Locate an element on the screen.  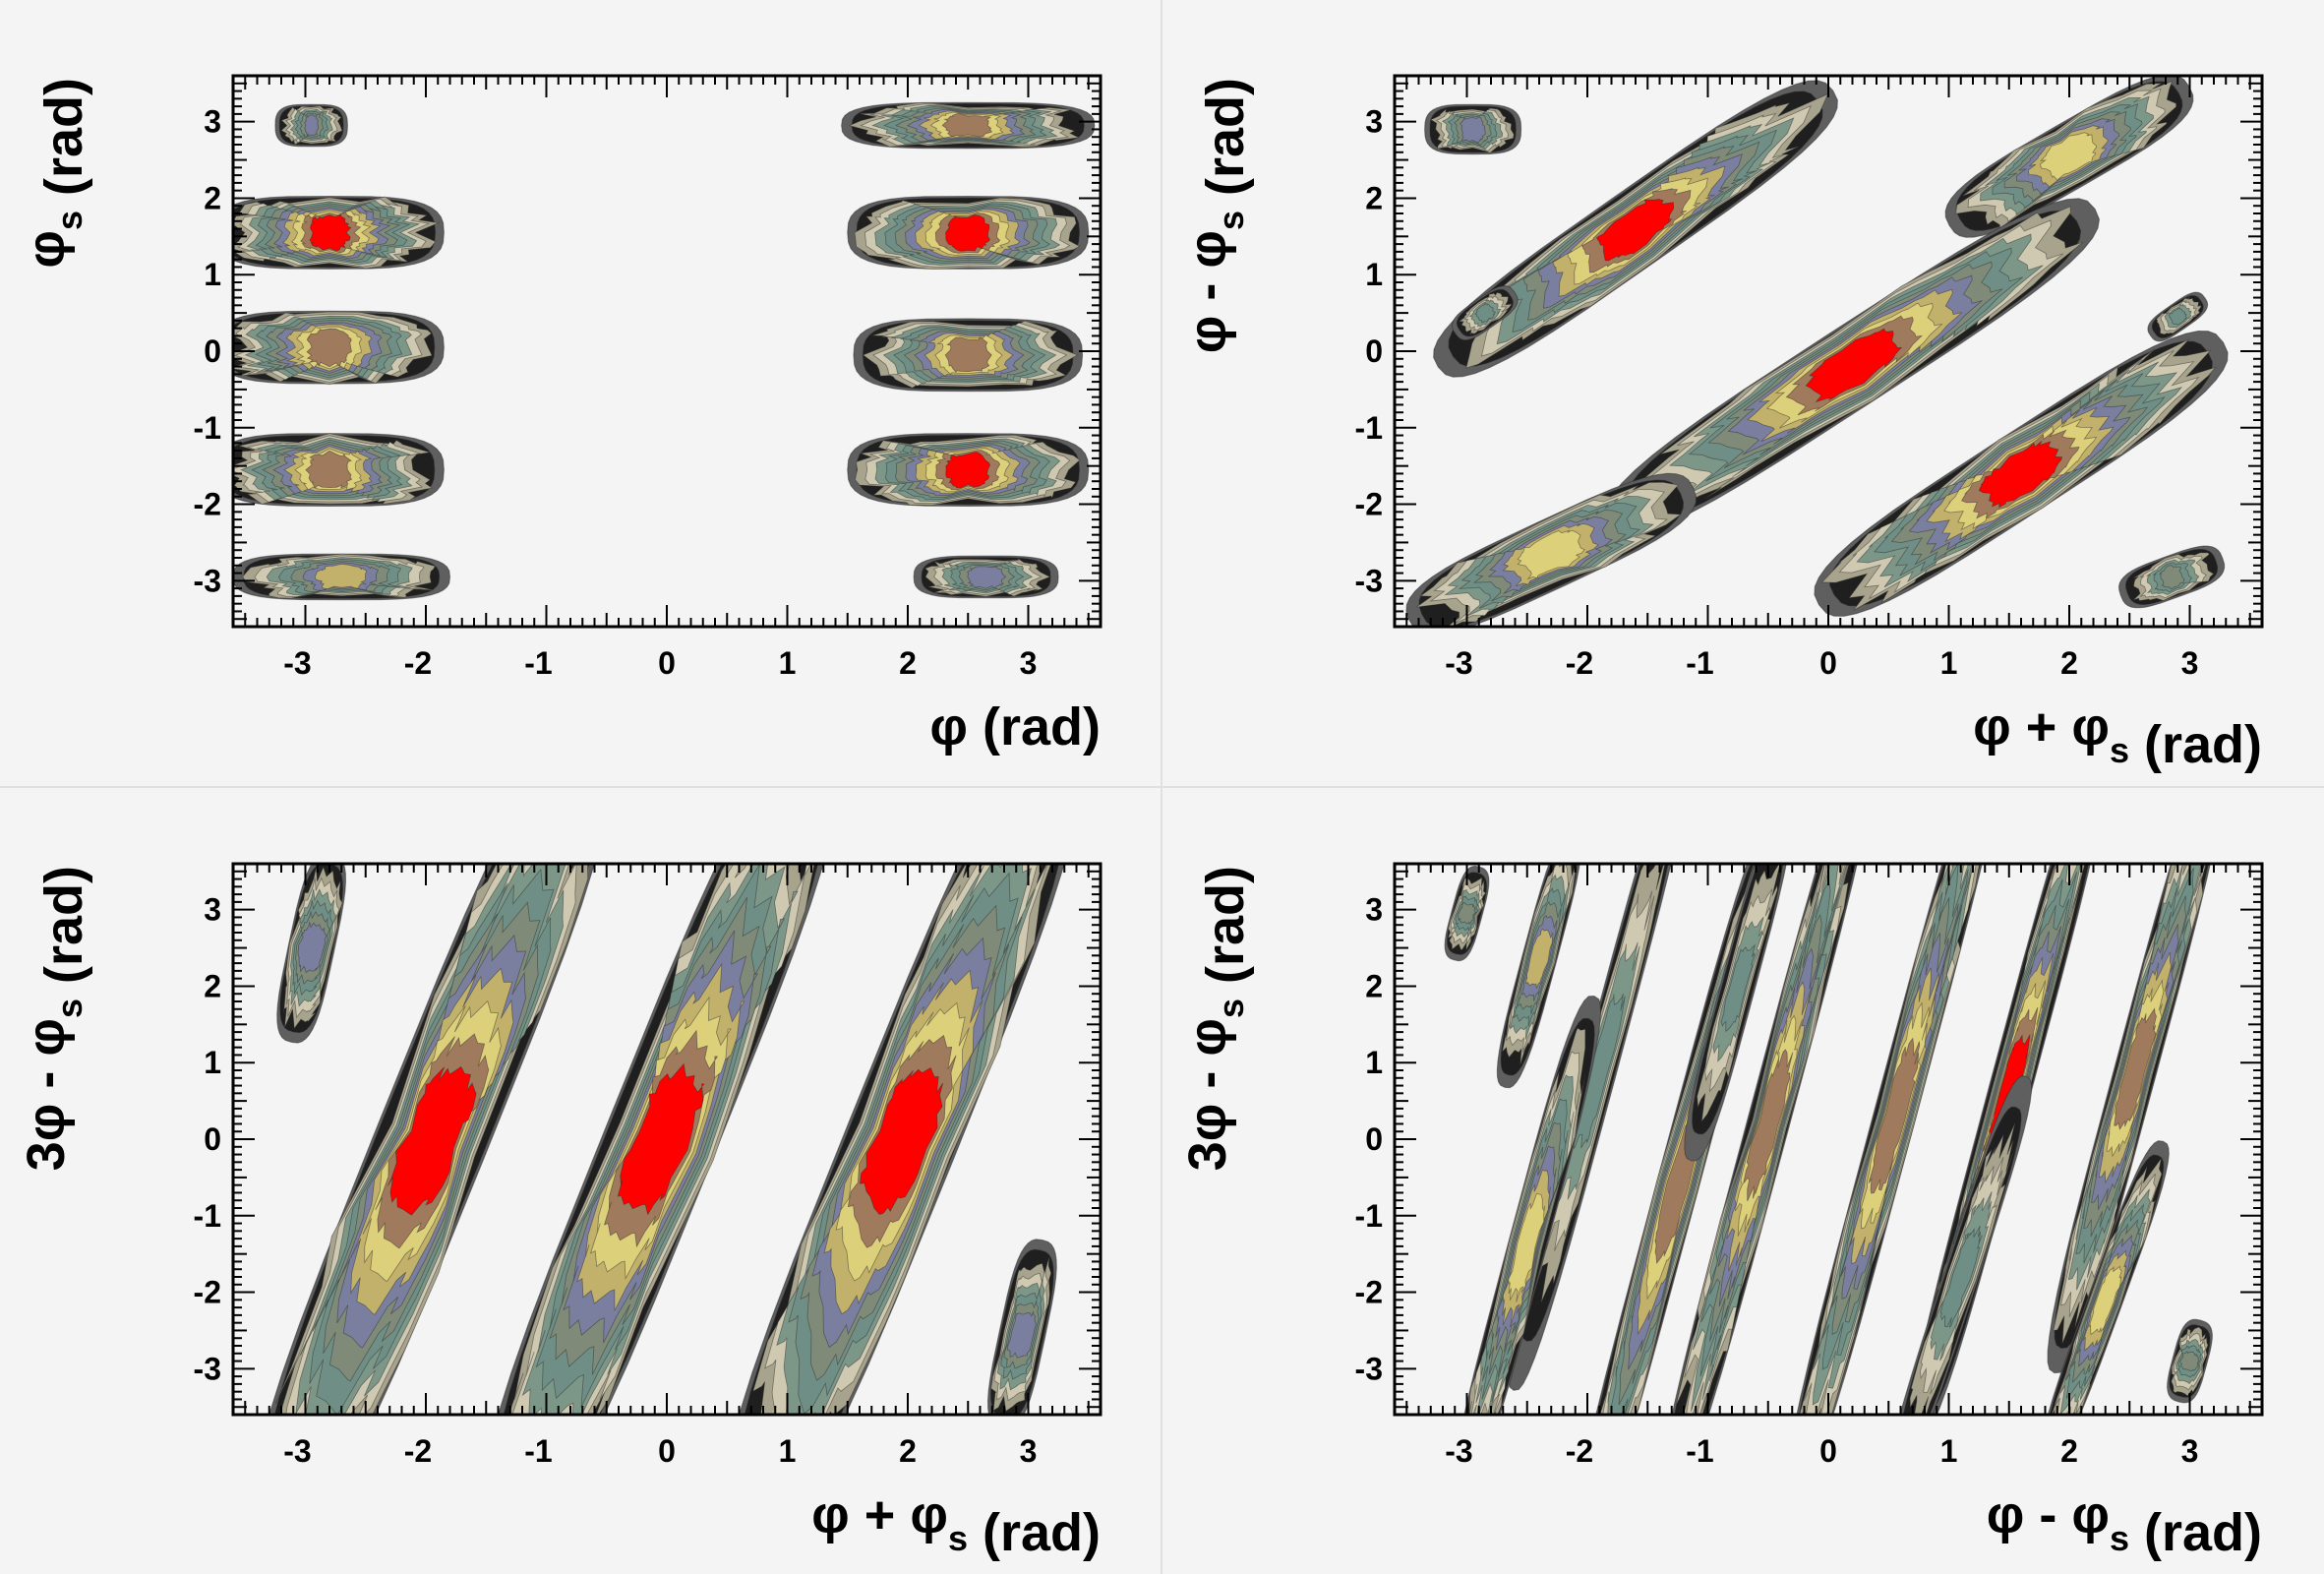
x-axis-title: φ (rad) is located at coordinates (1015, 727).